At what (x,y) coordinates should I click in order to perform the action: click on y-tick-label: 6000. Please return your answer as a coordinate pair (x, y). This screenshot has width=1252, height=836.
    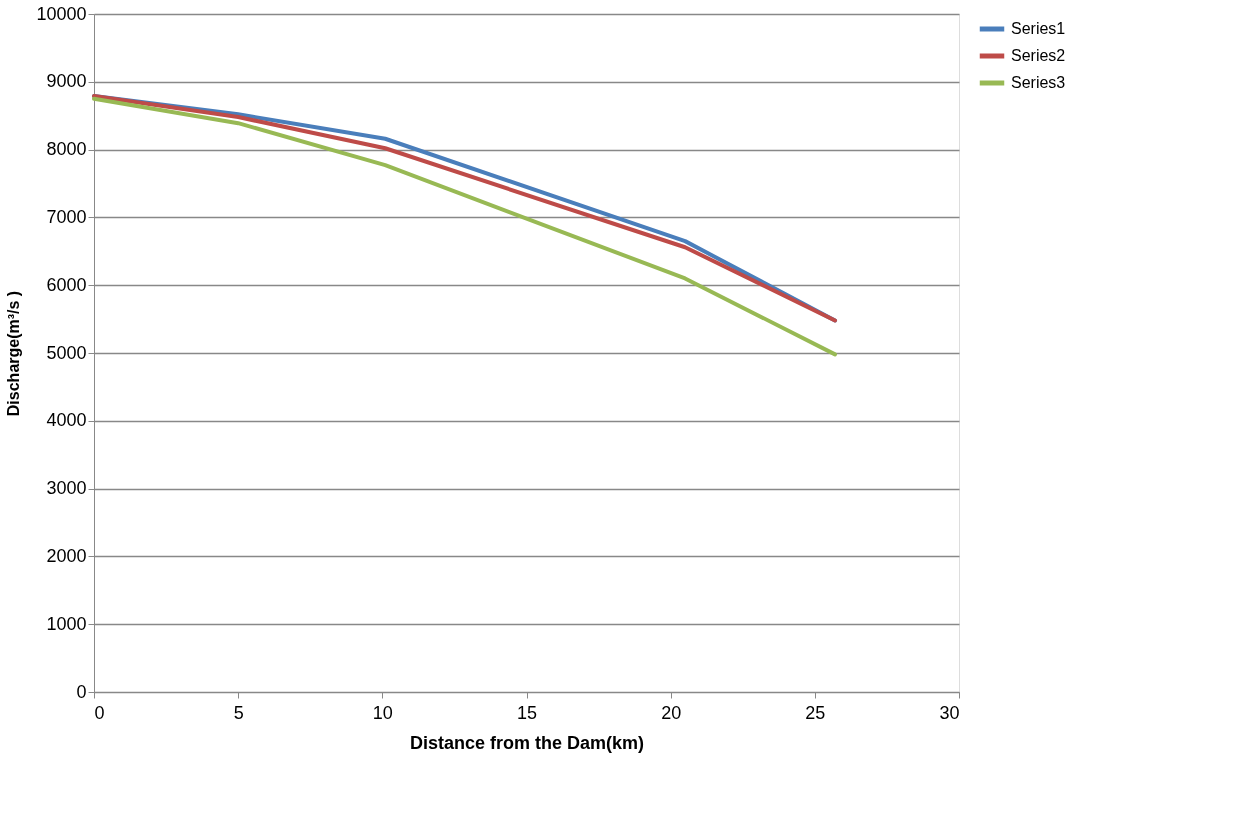
    Looking at the image, I should click on (66, 284).